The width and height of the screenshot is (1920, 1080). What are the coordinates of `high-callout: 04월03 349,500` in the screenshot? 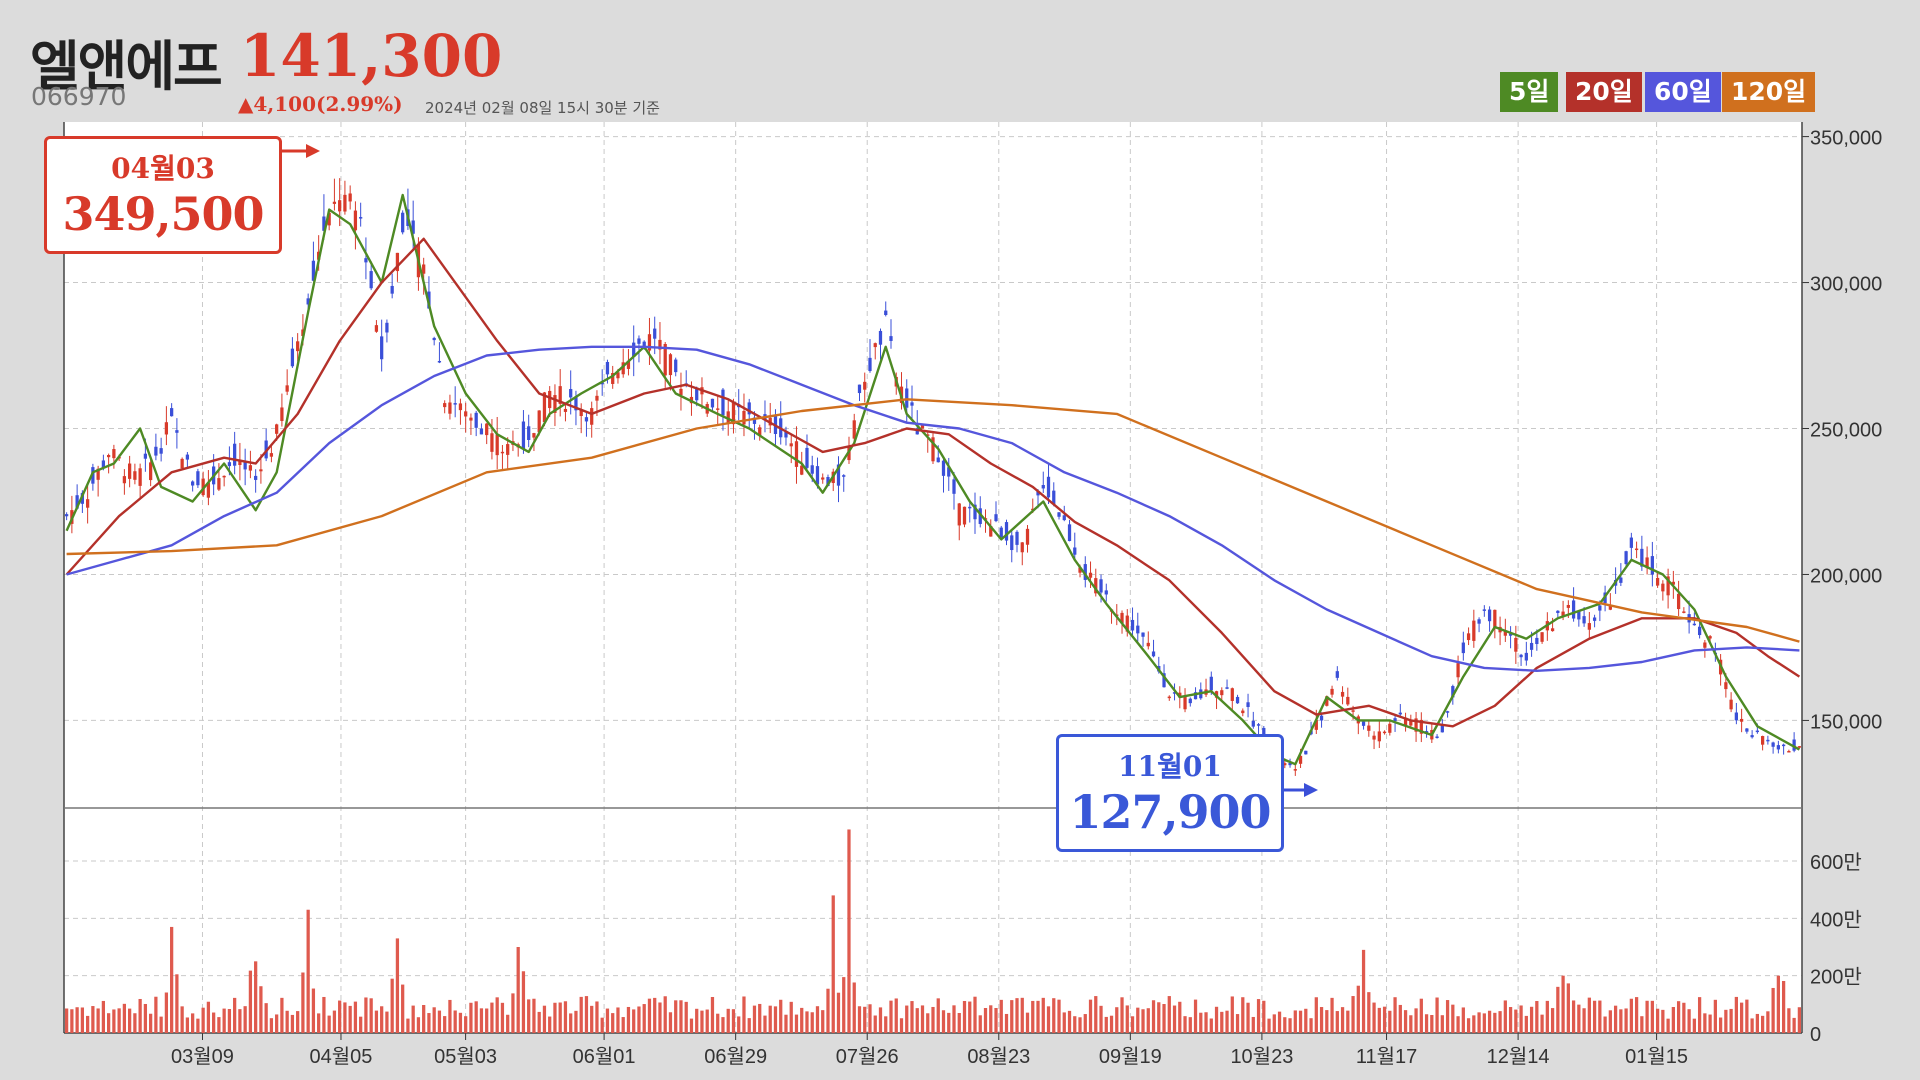 It's located at (163, 195).